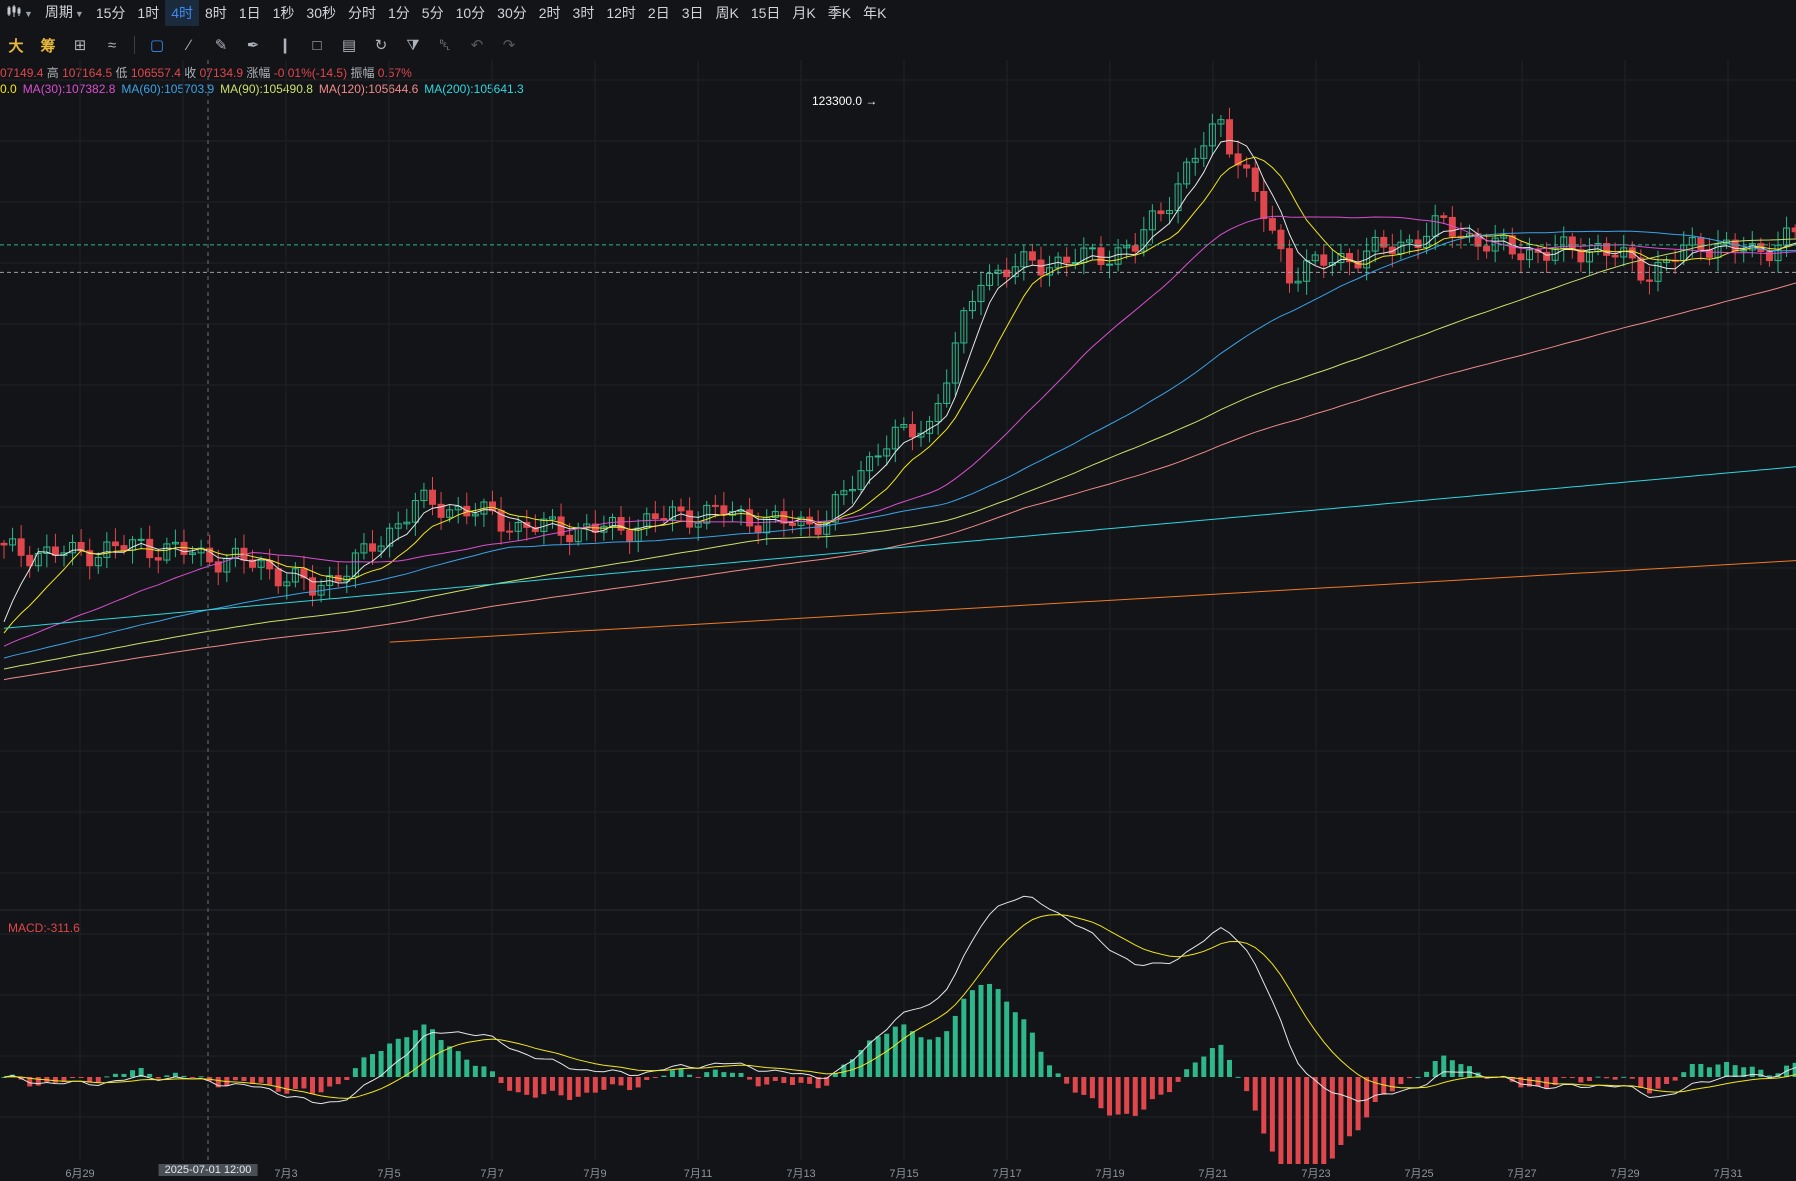 The width and height of the screenshot is (1796, 1181). Describe the element at coordinates (285, 45) in the screenshot. I see `candles-icon: ❙` at that location.